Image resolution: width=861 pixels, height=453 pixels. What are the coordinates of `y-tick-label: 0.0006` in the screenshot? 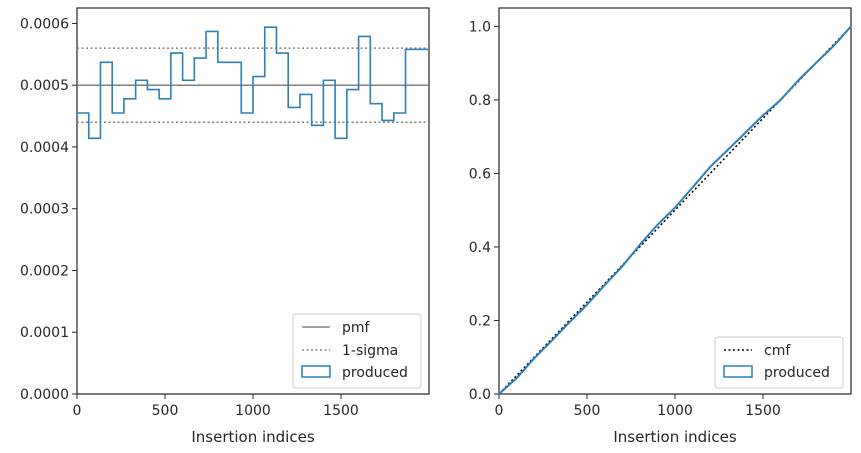 It's located at (44, 24).